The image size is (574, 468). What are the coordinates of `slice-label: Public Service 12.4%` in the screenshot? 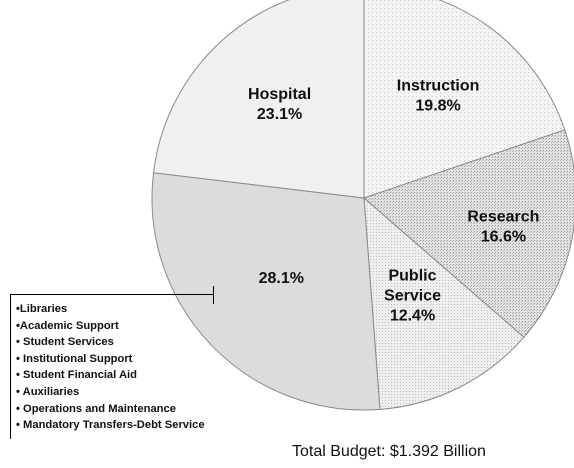 It's located at (412, 296).